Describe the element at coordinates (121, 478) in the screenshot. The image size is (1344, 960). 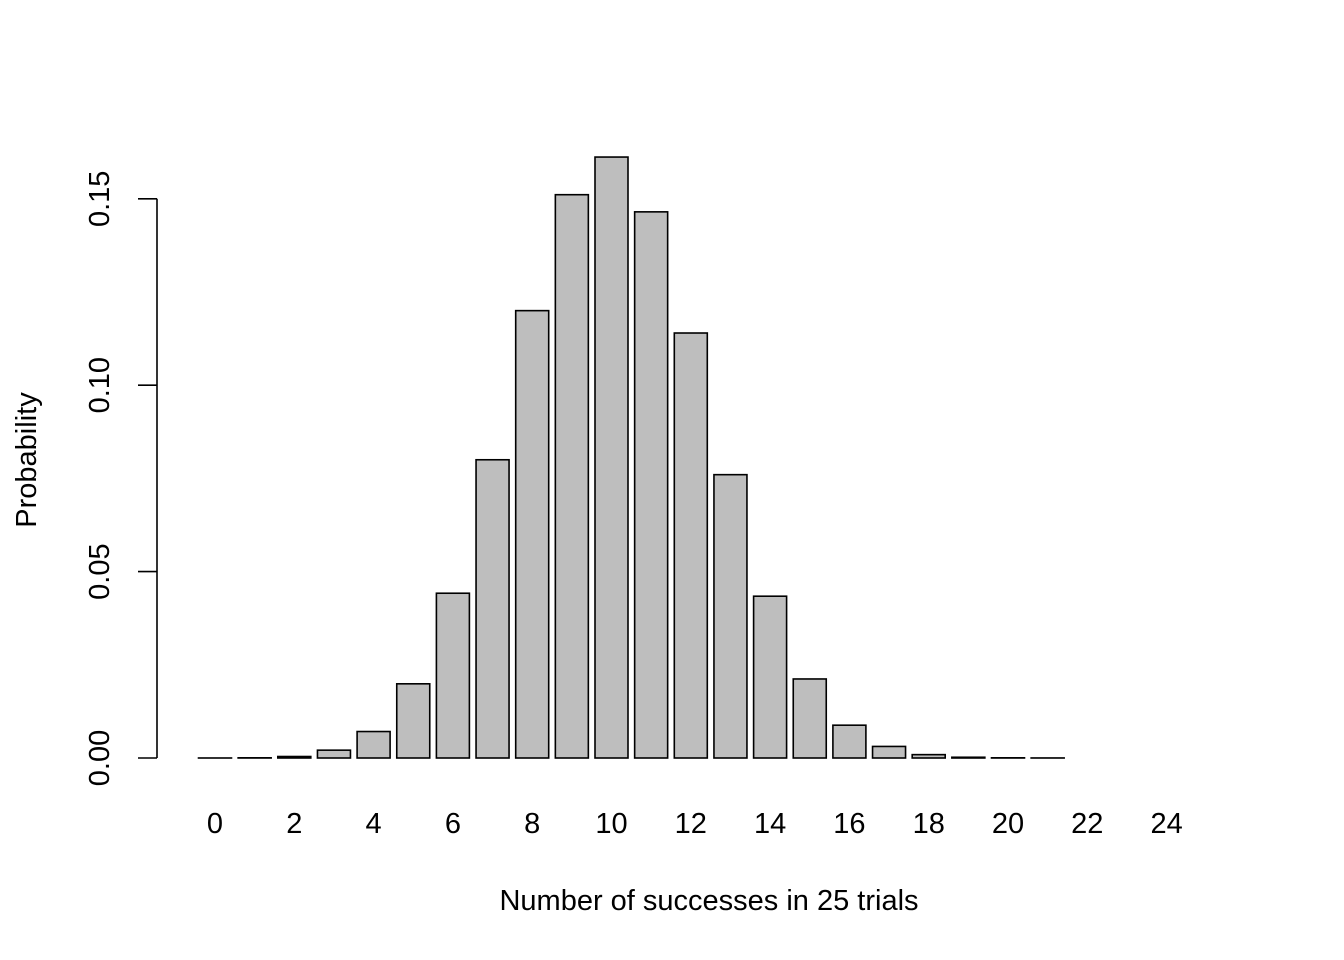
I see `y-axis: 0.00 0.05 0.10 0.15` at that location.